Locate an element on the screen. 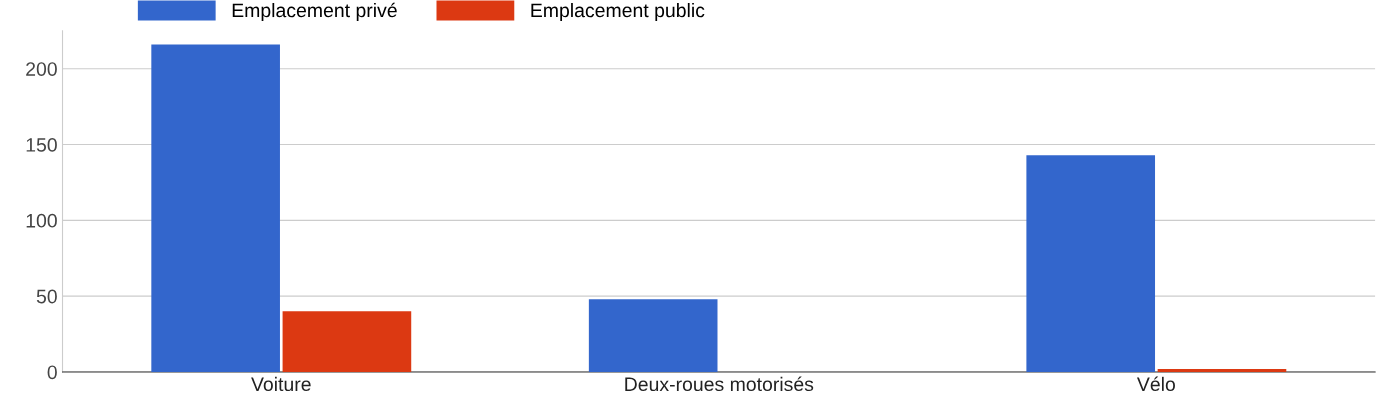 The width and height of the screenshot is (1389, 411). y-tick-label: 50 is located at coordinates (46, 296).